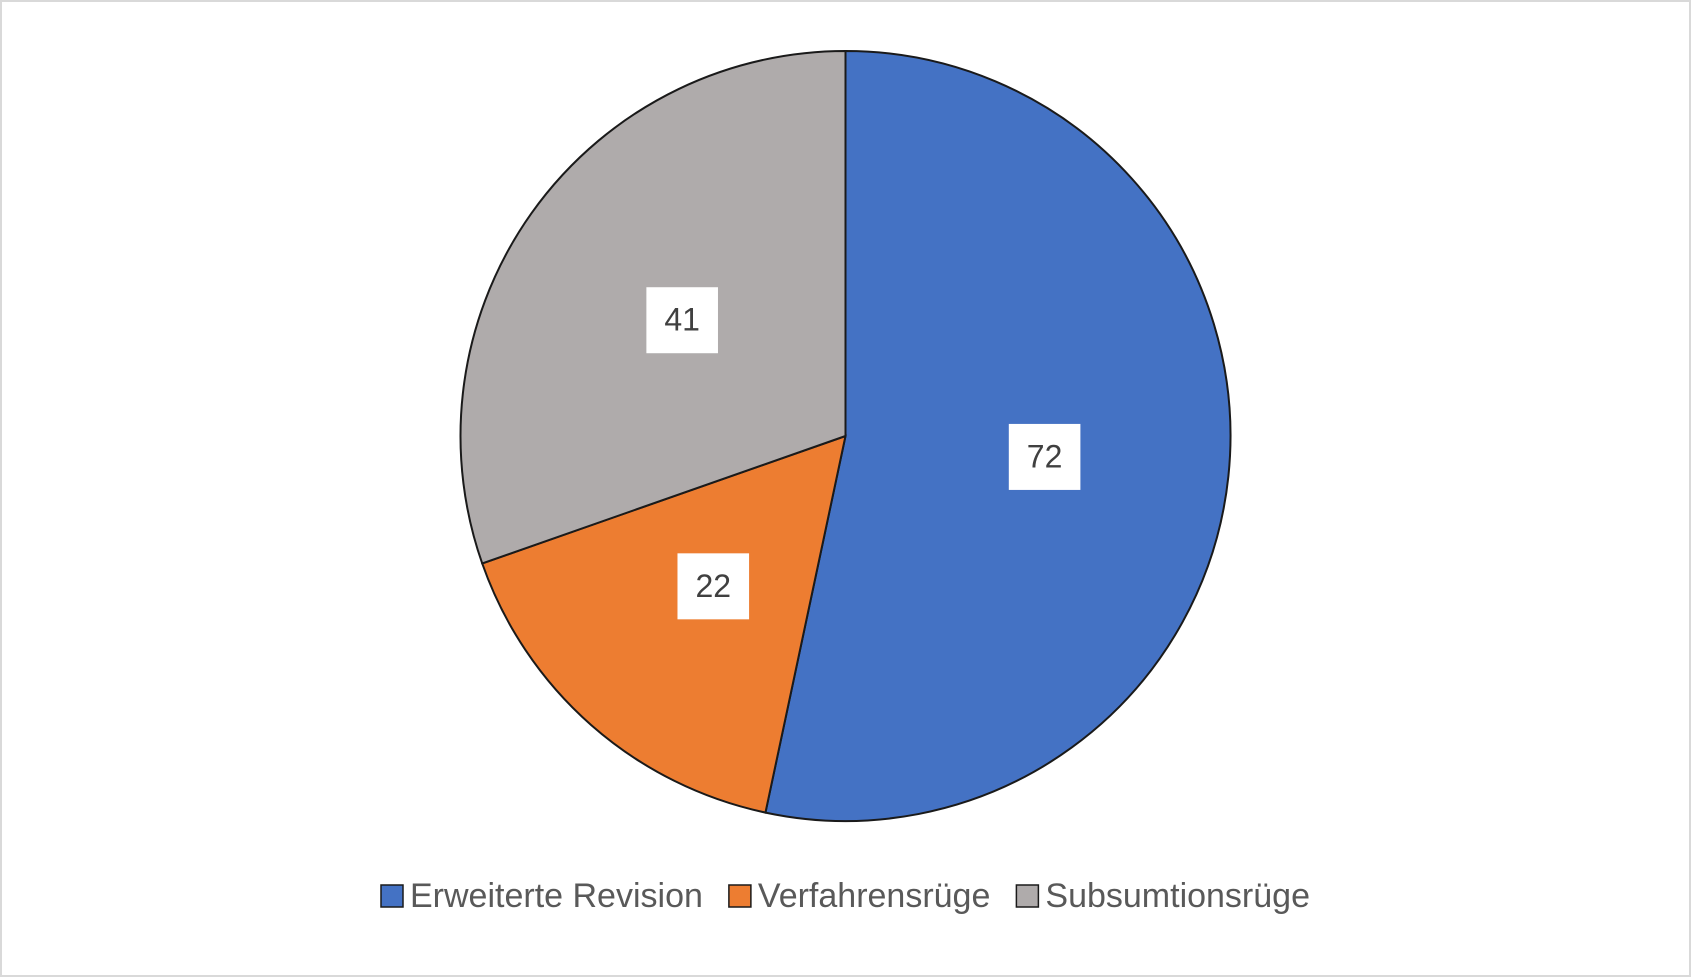 The image size is (1691, 977). What do you see at coordinates (874, 896) in the screenshot?
I see `legend-label: Verfahrensrüge` at bounding box center [874, 896].